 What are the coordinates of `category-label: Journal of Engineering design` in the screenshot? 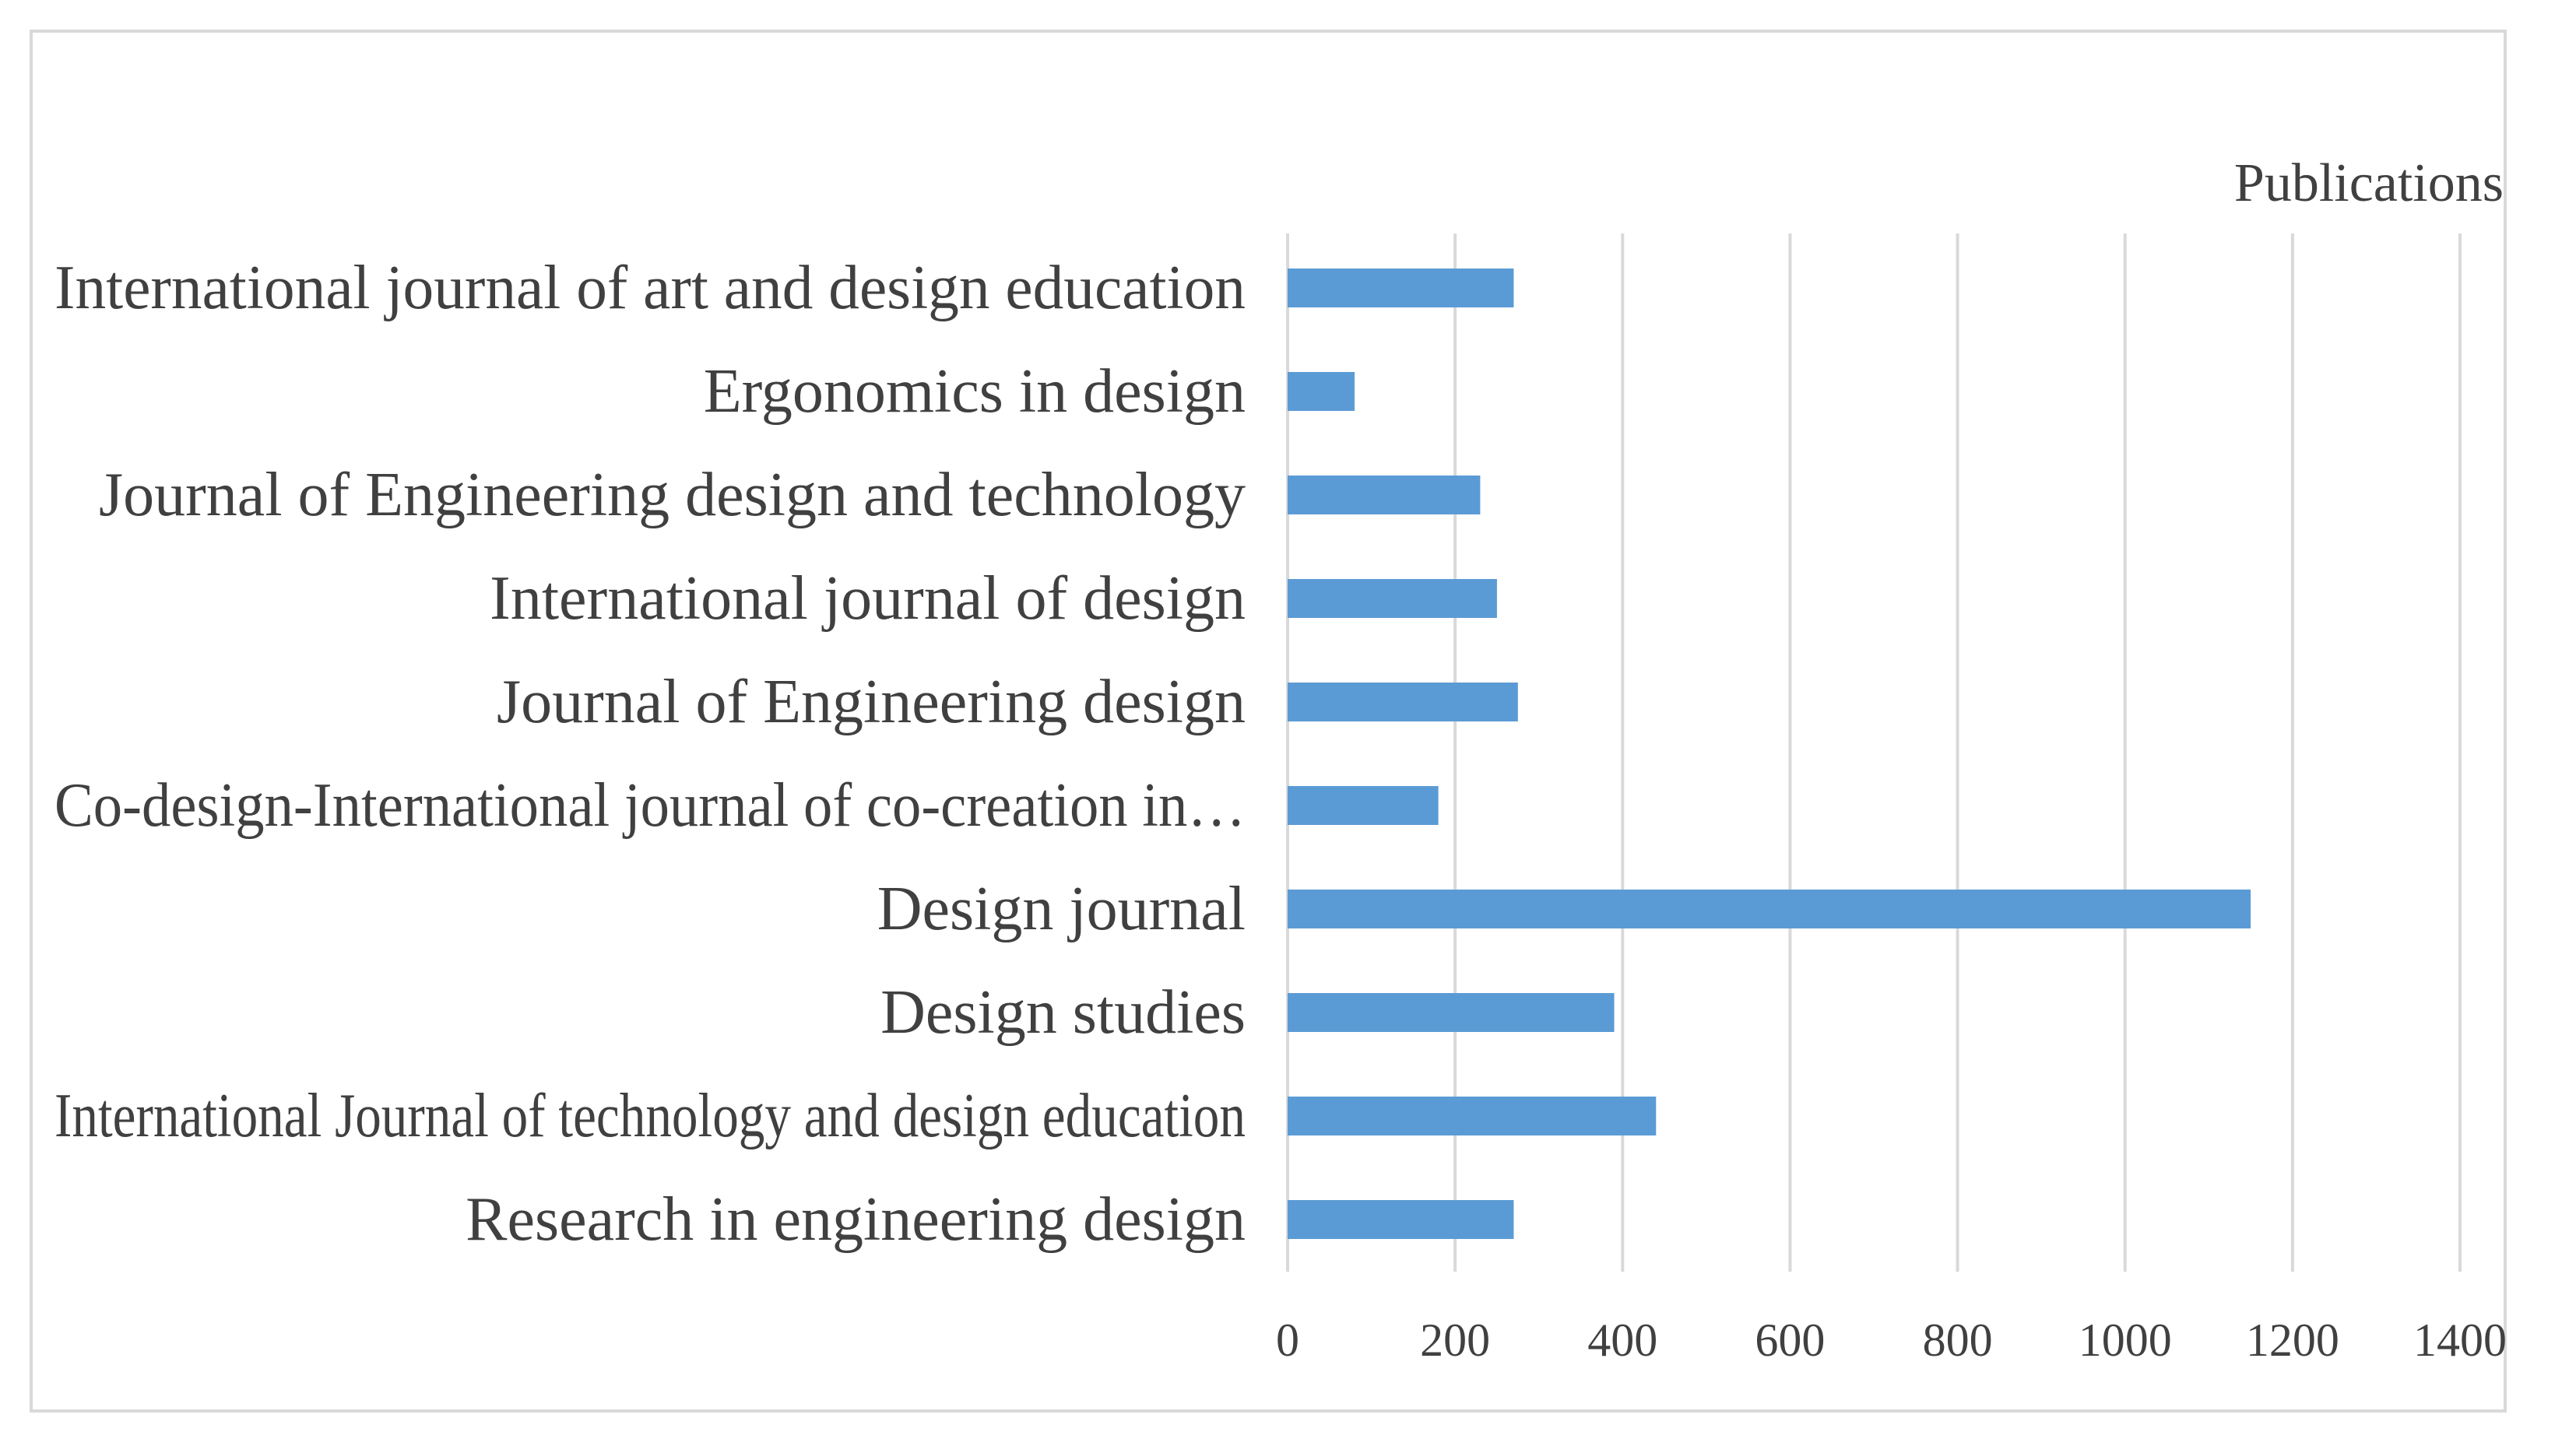 It's located at (871, 702).